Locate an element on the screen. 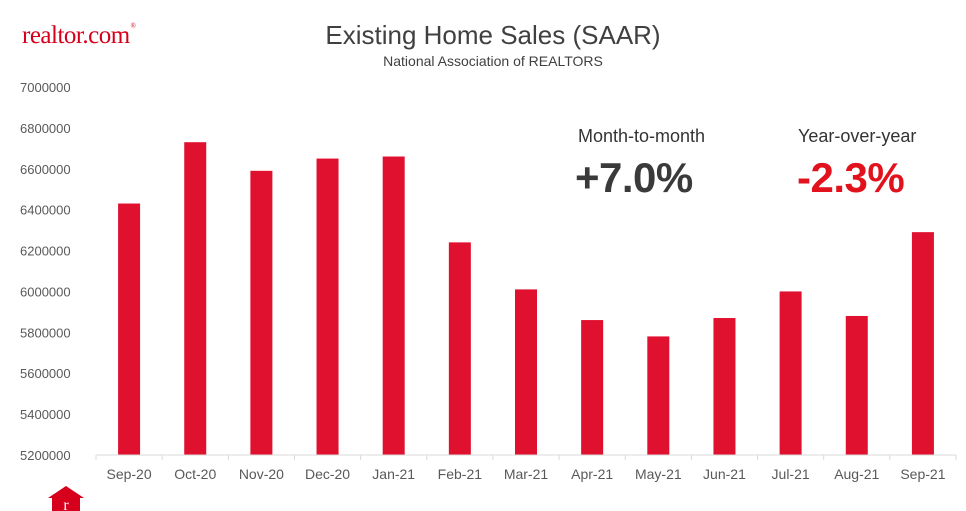 The width and height of the screenshot is (966, 511). y-tick-label: 6800000 is located at coordinates (45, 128).